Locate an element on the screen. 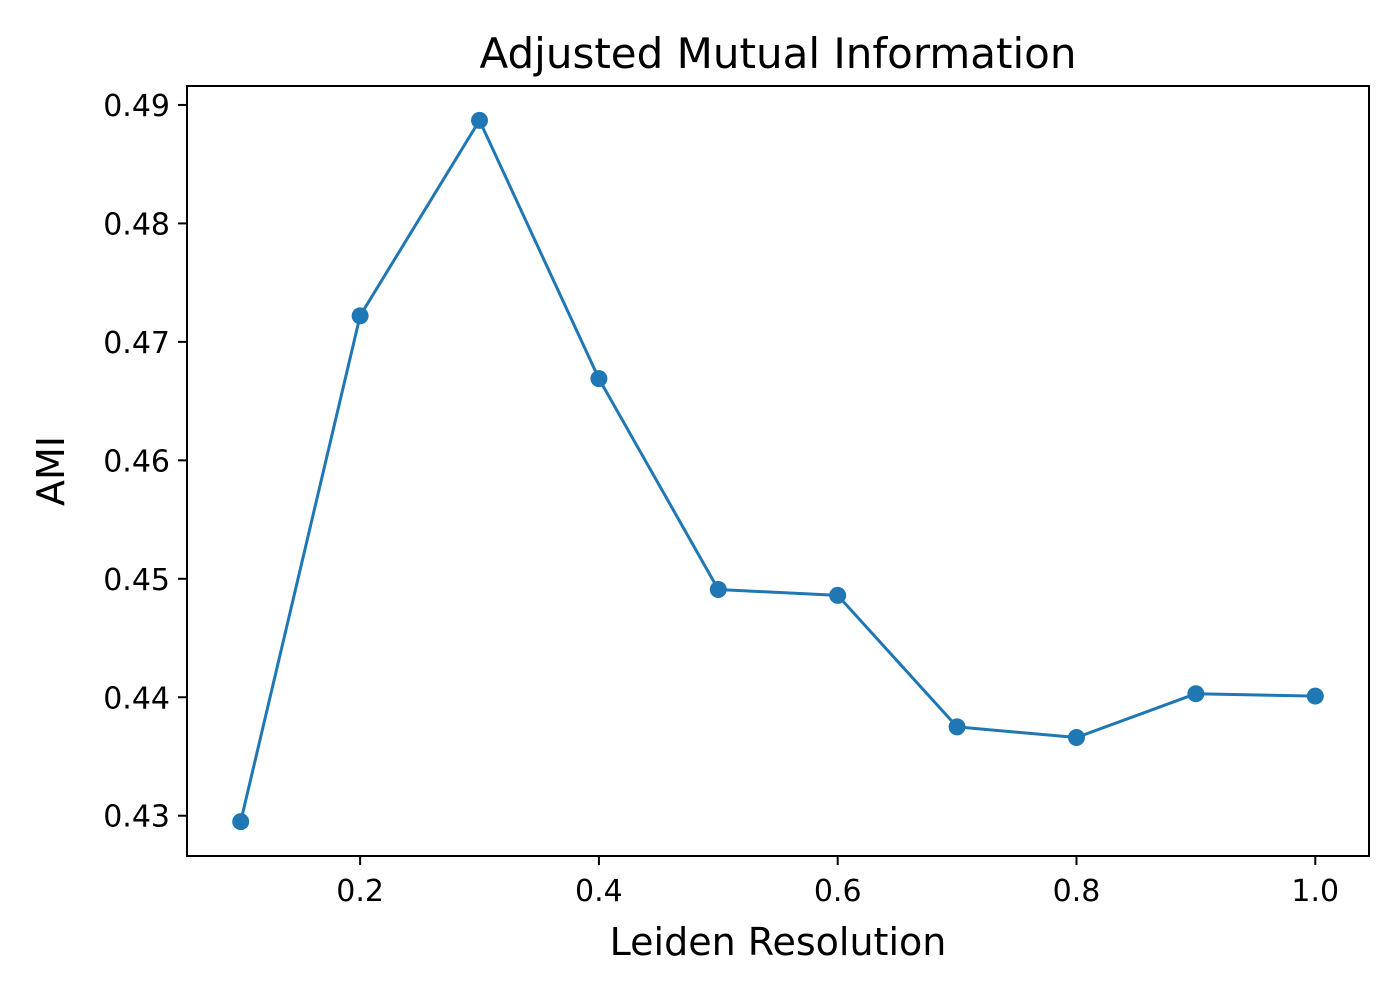 The height and width of the screenshot is (1000, 1400). chart-title: Adjusted Mutual Information is located at coordinates (778, 53).